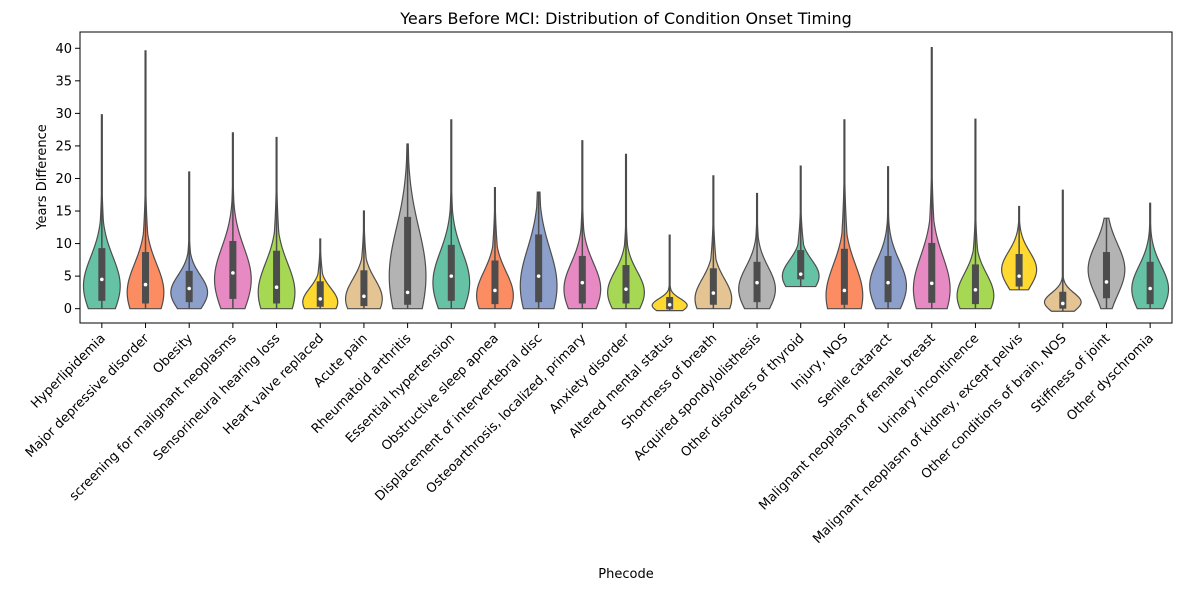  What do you see at coordinates (63, 81) in the screenshot?
I see `y-tick-label: 35` at bounding box center [63, 81].